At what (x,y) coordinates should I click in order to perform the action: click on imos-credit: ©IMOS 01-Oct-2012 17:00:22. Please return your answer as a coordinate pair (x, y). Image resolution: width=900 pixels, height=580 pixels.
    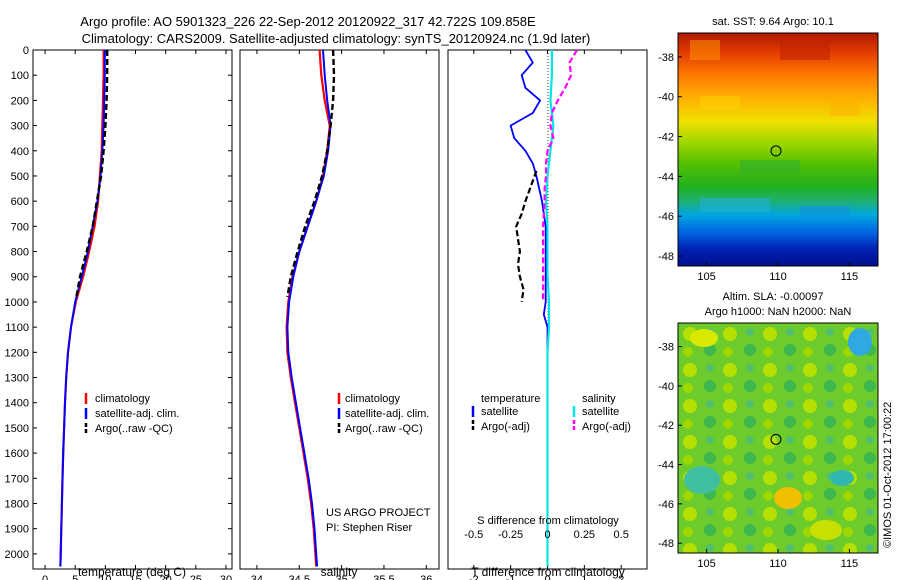
    Looking at the image, I should click on (888, 475).